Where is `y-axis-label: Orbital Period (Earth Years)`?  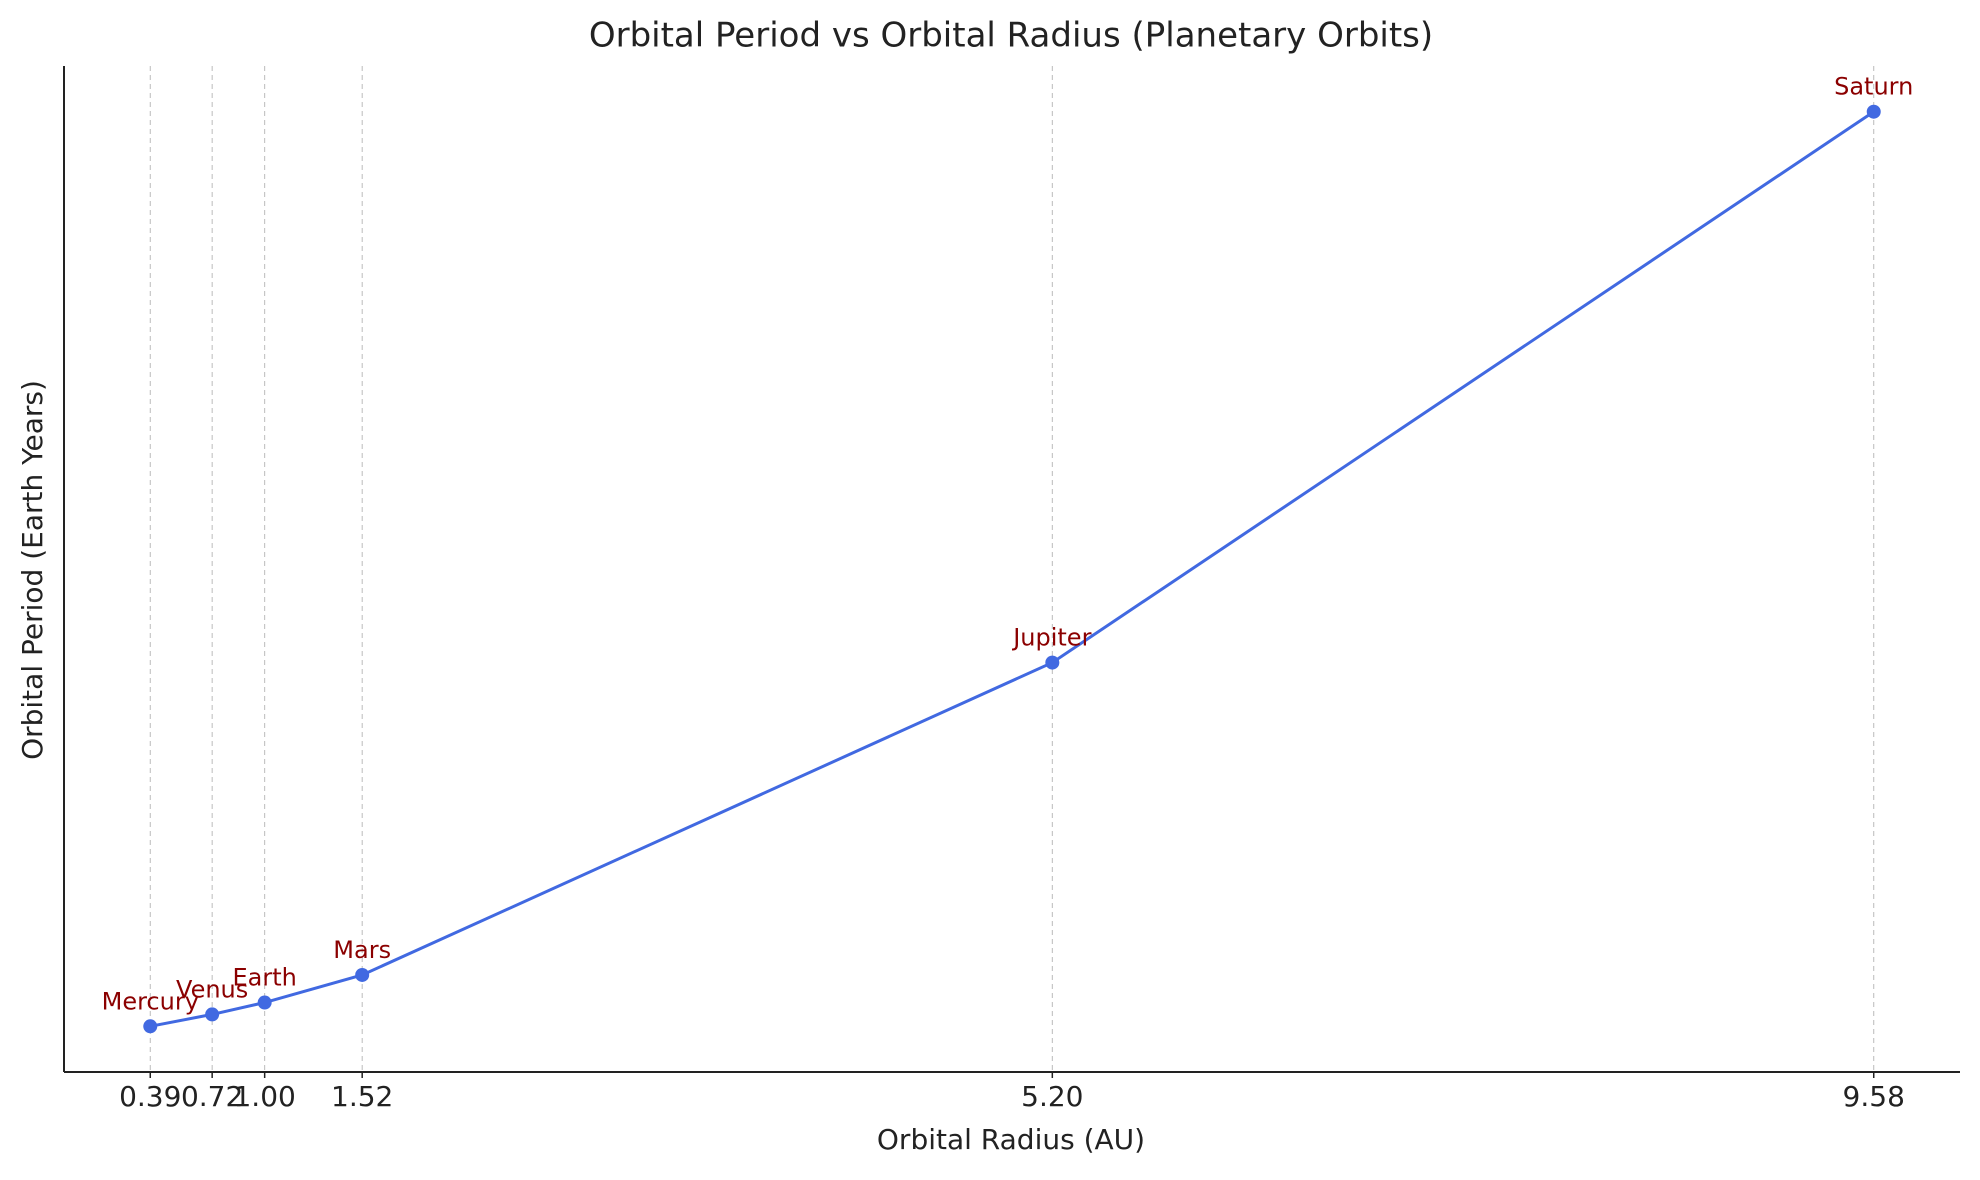 y-axis-label: Orbital Period (Earth Years) is located at coordinates (32, 570).